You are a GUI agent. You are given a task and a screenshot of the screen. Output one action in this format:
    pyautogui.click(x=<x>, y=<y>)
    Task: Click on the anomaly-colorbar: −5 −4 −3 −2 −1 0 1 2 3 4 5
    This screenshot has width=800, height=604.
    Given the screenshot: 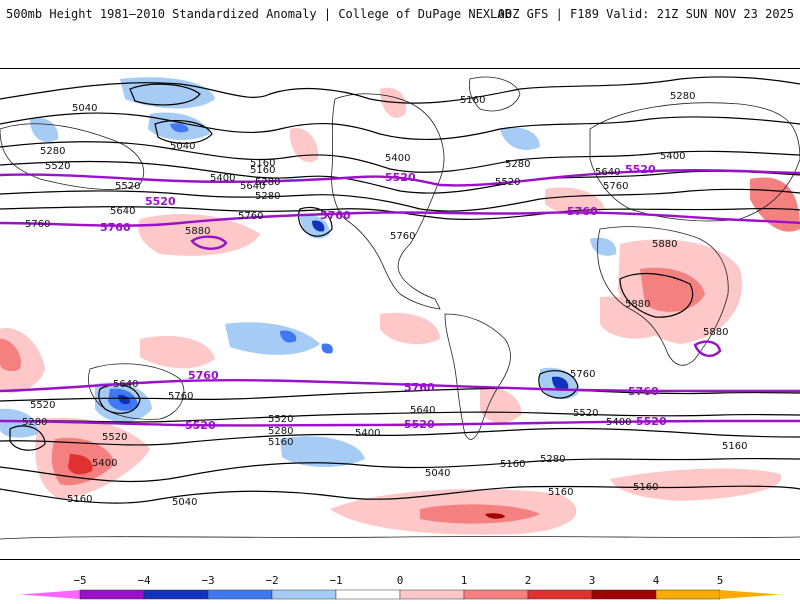 What is the action you would take?
    pyautogui.click(x=400, y=584)
    